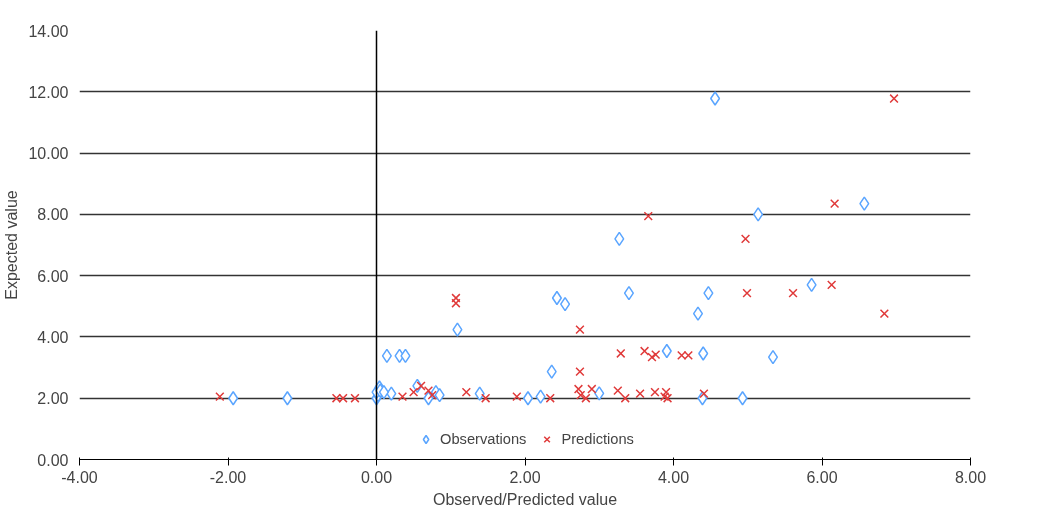  What do you see at coordinates (228, 477) in the screenshot?
I see `x-tick-label: -2.00` at bounding box center [228, 477].